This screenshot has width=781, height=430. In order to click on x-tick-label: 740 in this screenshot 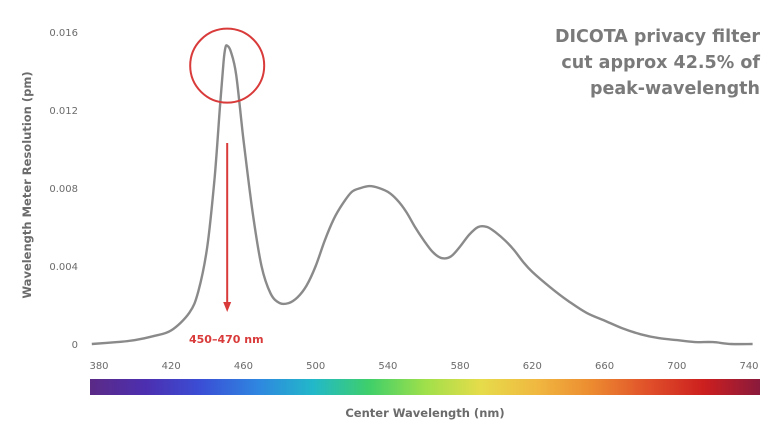, I will do `click(748, 366)`.